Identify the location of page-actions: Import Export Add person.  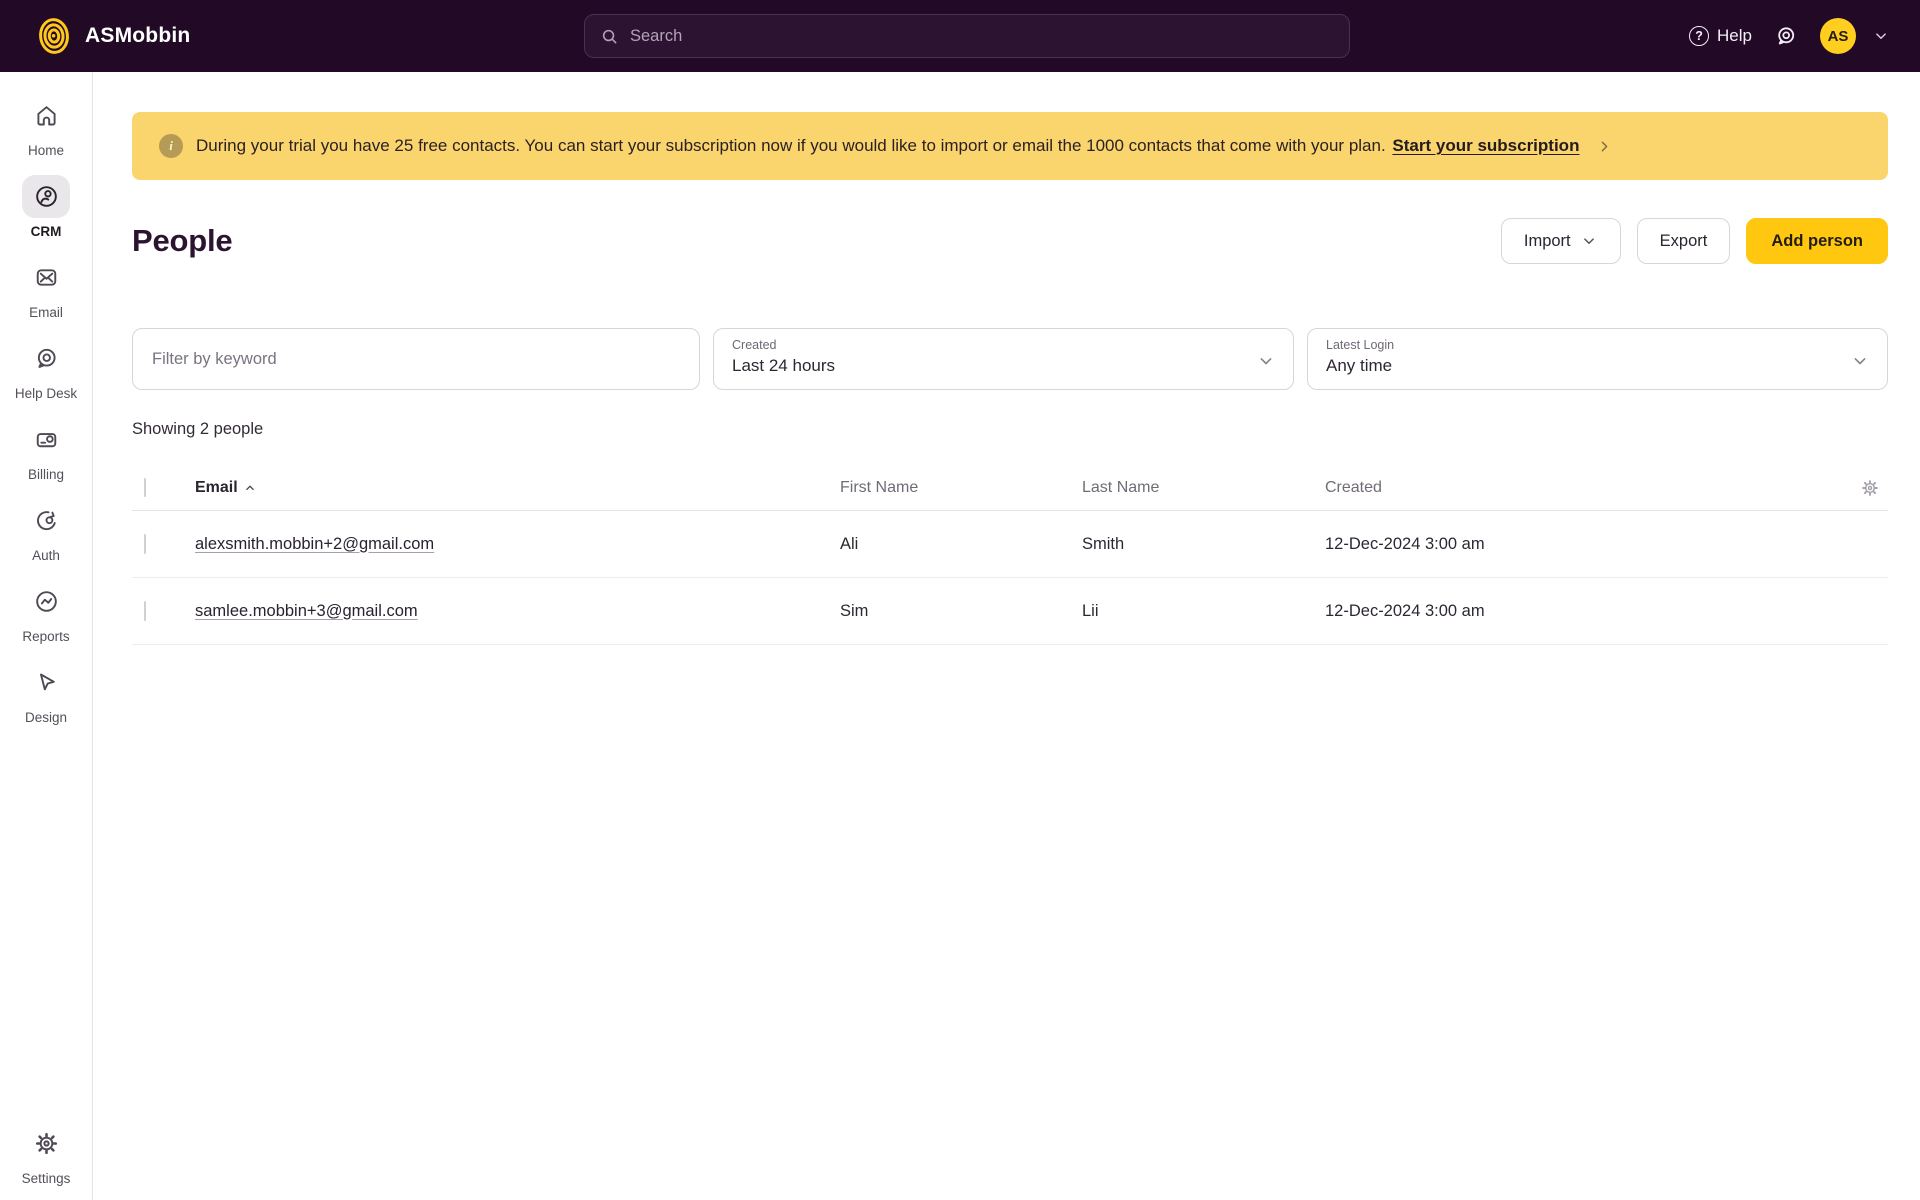
(1694, 241).